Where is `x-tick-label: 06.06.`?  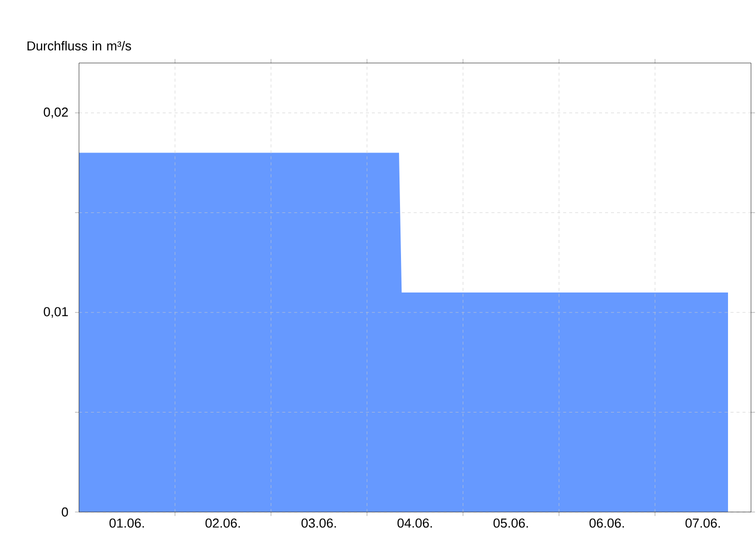
x-tick-label: 06.06. is located at coordinates (607, 523).